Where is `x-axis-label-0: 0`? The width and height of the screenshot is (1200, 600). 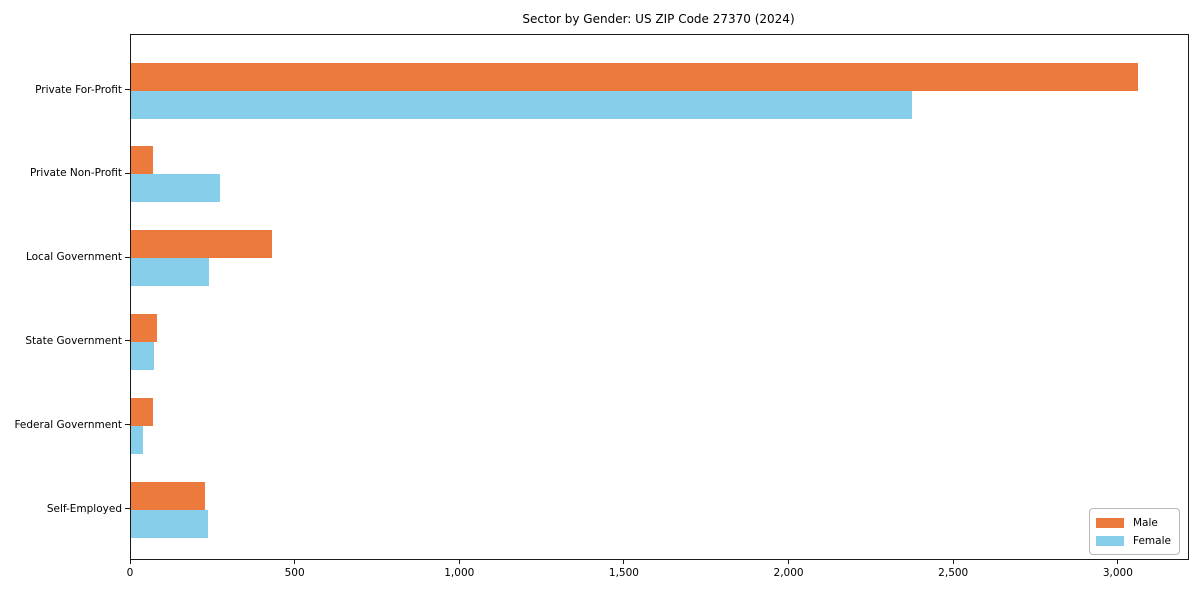
x-axis-label-0: 0 is located at coordinates (130, 573).